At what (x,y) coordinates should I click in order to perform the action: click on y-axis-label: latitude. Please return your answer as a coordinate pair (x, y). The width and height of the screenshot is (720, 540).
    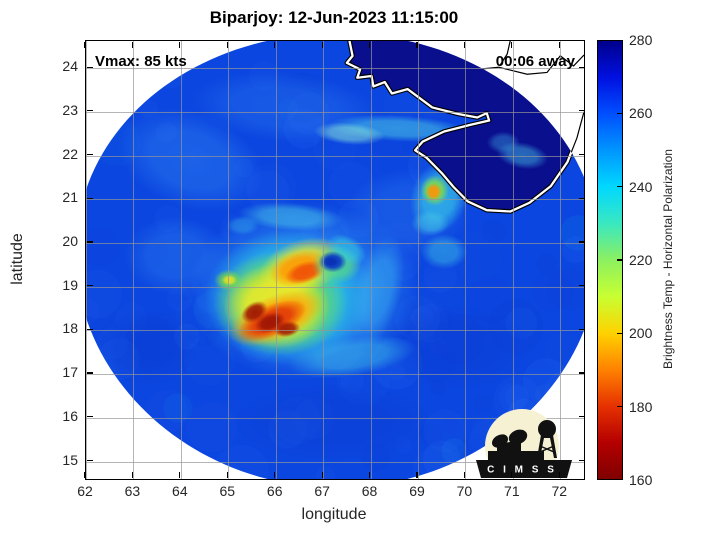
    Looking at the image, I should click on (17, 259).